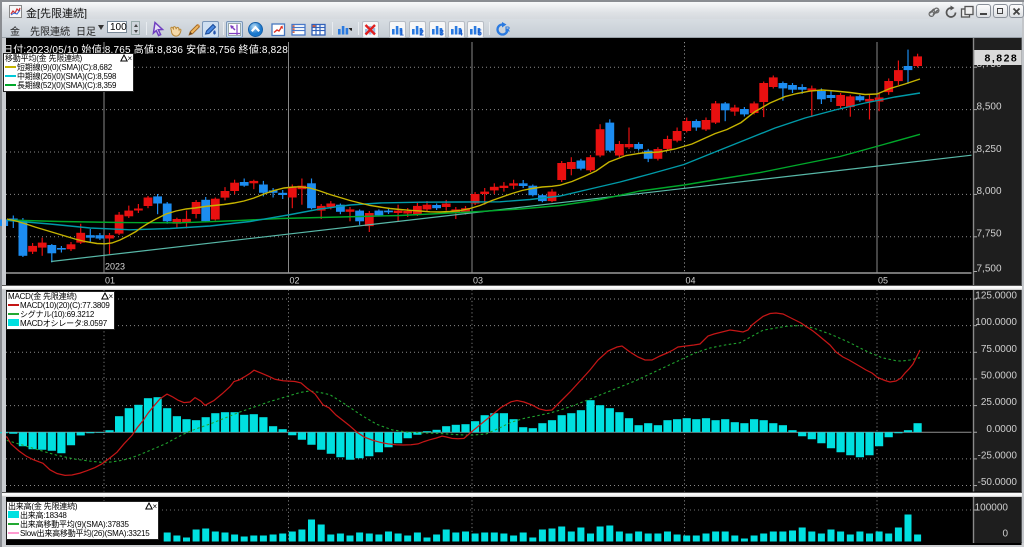  I want to click on svg-text: 05, so click(883, 281).